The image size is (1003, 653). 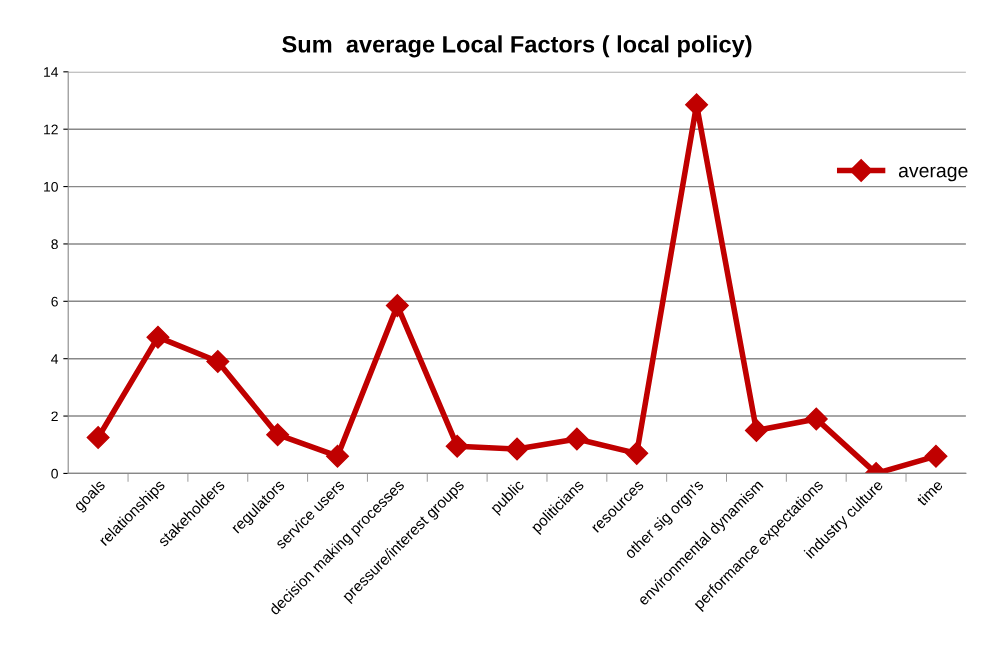 What do you see at coordinates (54, 301) in the screenshot?
I see `y-tick-label: 6` at bounding box center [54, 301].